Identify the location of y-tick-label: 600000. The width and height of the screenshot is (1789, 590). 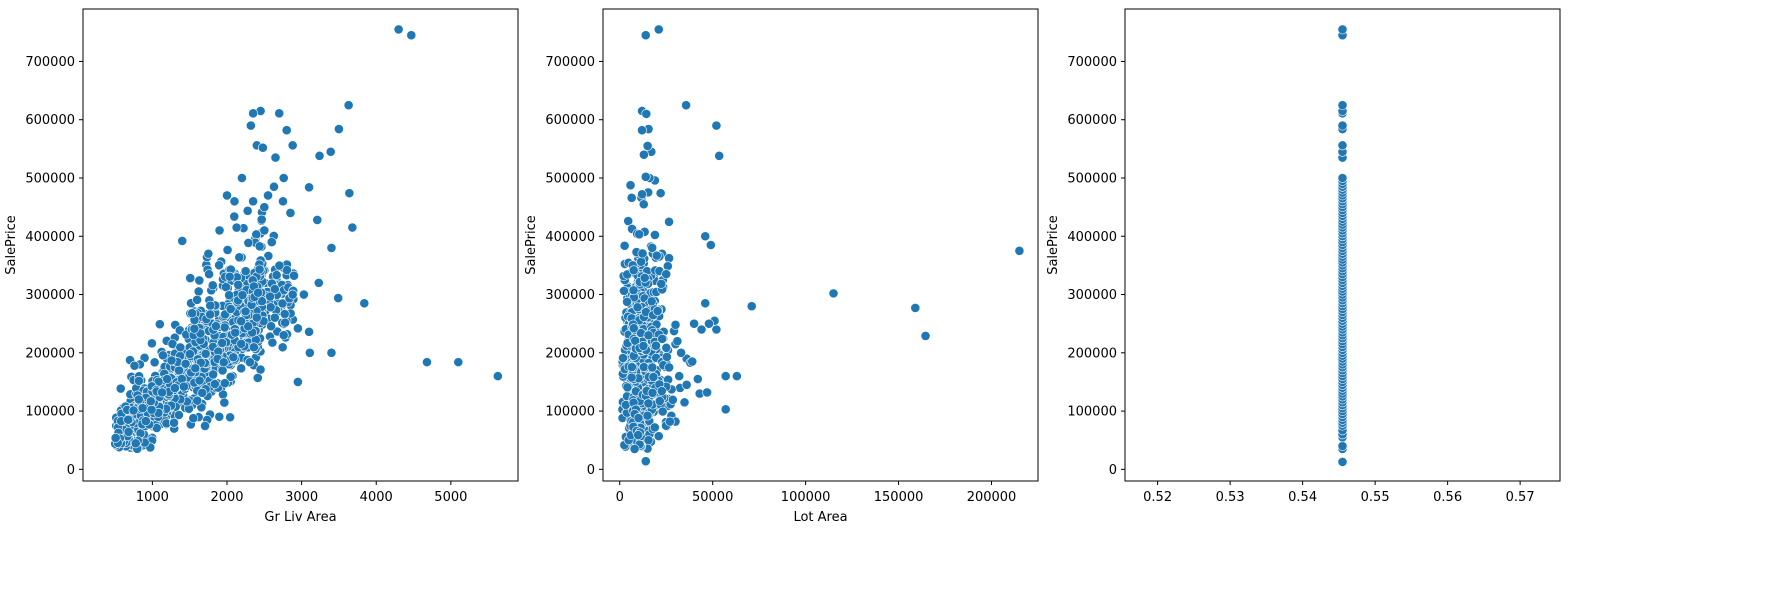
(50, 120).